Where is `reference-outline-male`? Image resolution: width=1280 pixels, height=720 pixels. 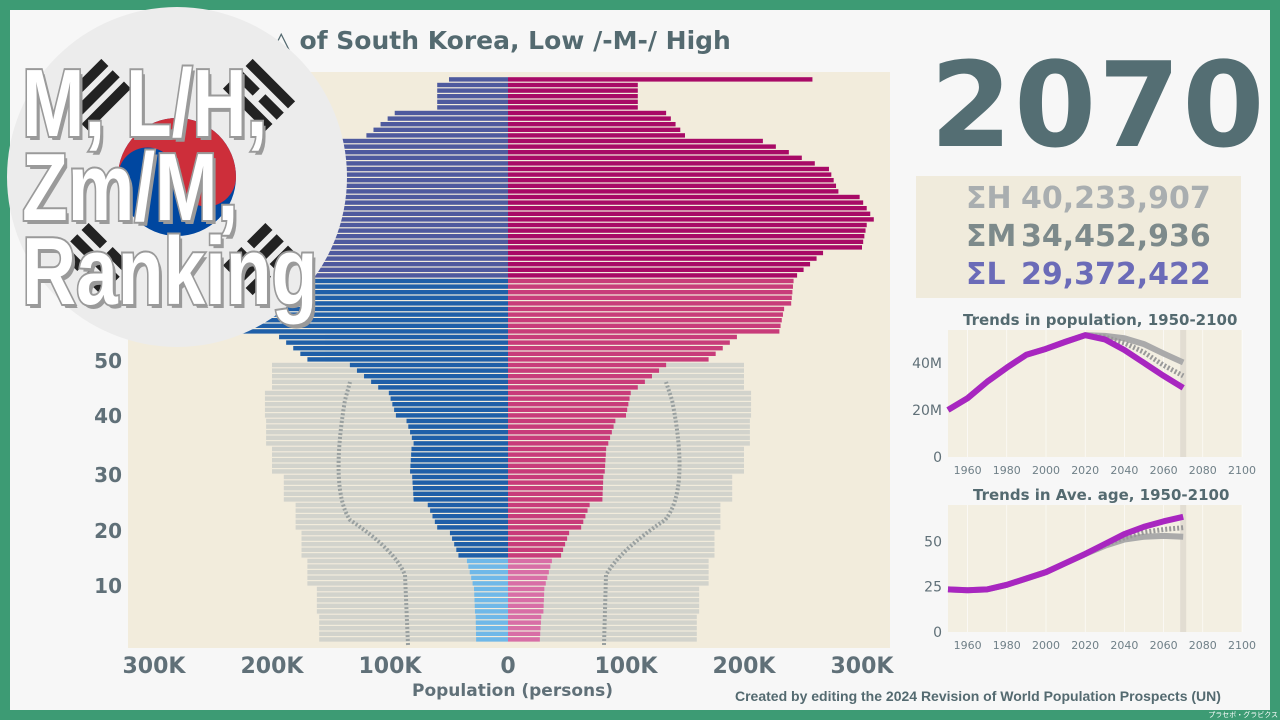
reference-outline-male is located at coordinates (373, 513).